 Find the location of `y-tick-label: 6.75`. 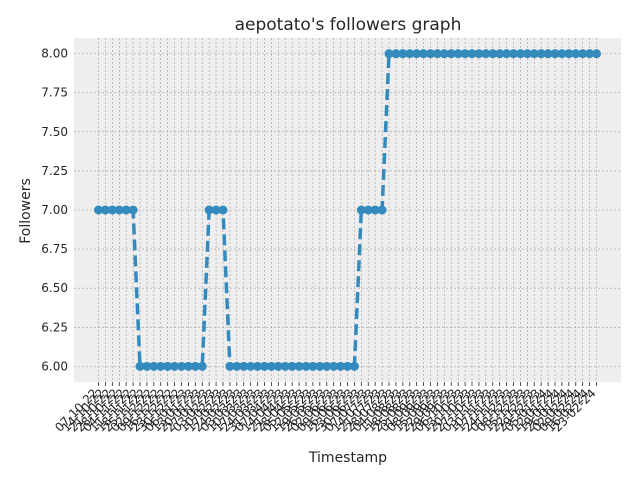

y-tick-label: 6.75 is located at coordinates (54, 249).